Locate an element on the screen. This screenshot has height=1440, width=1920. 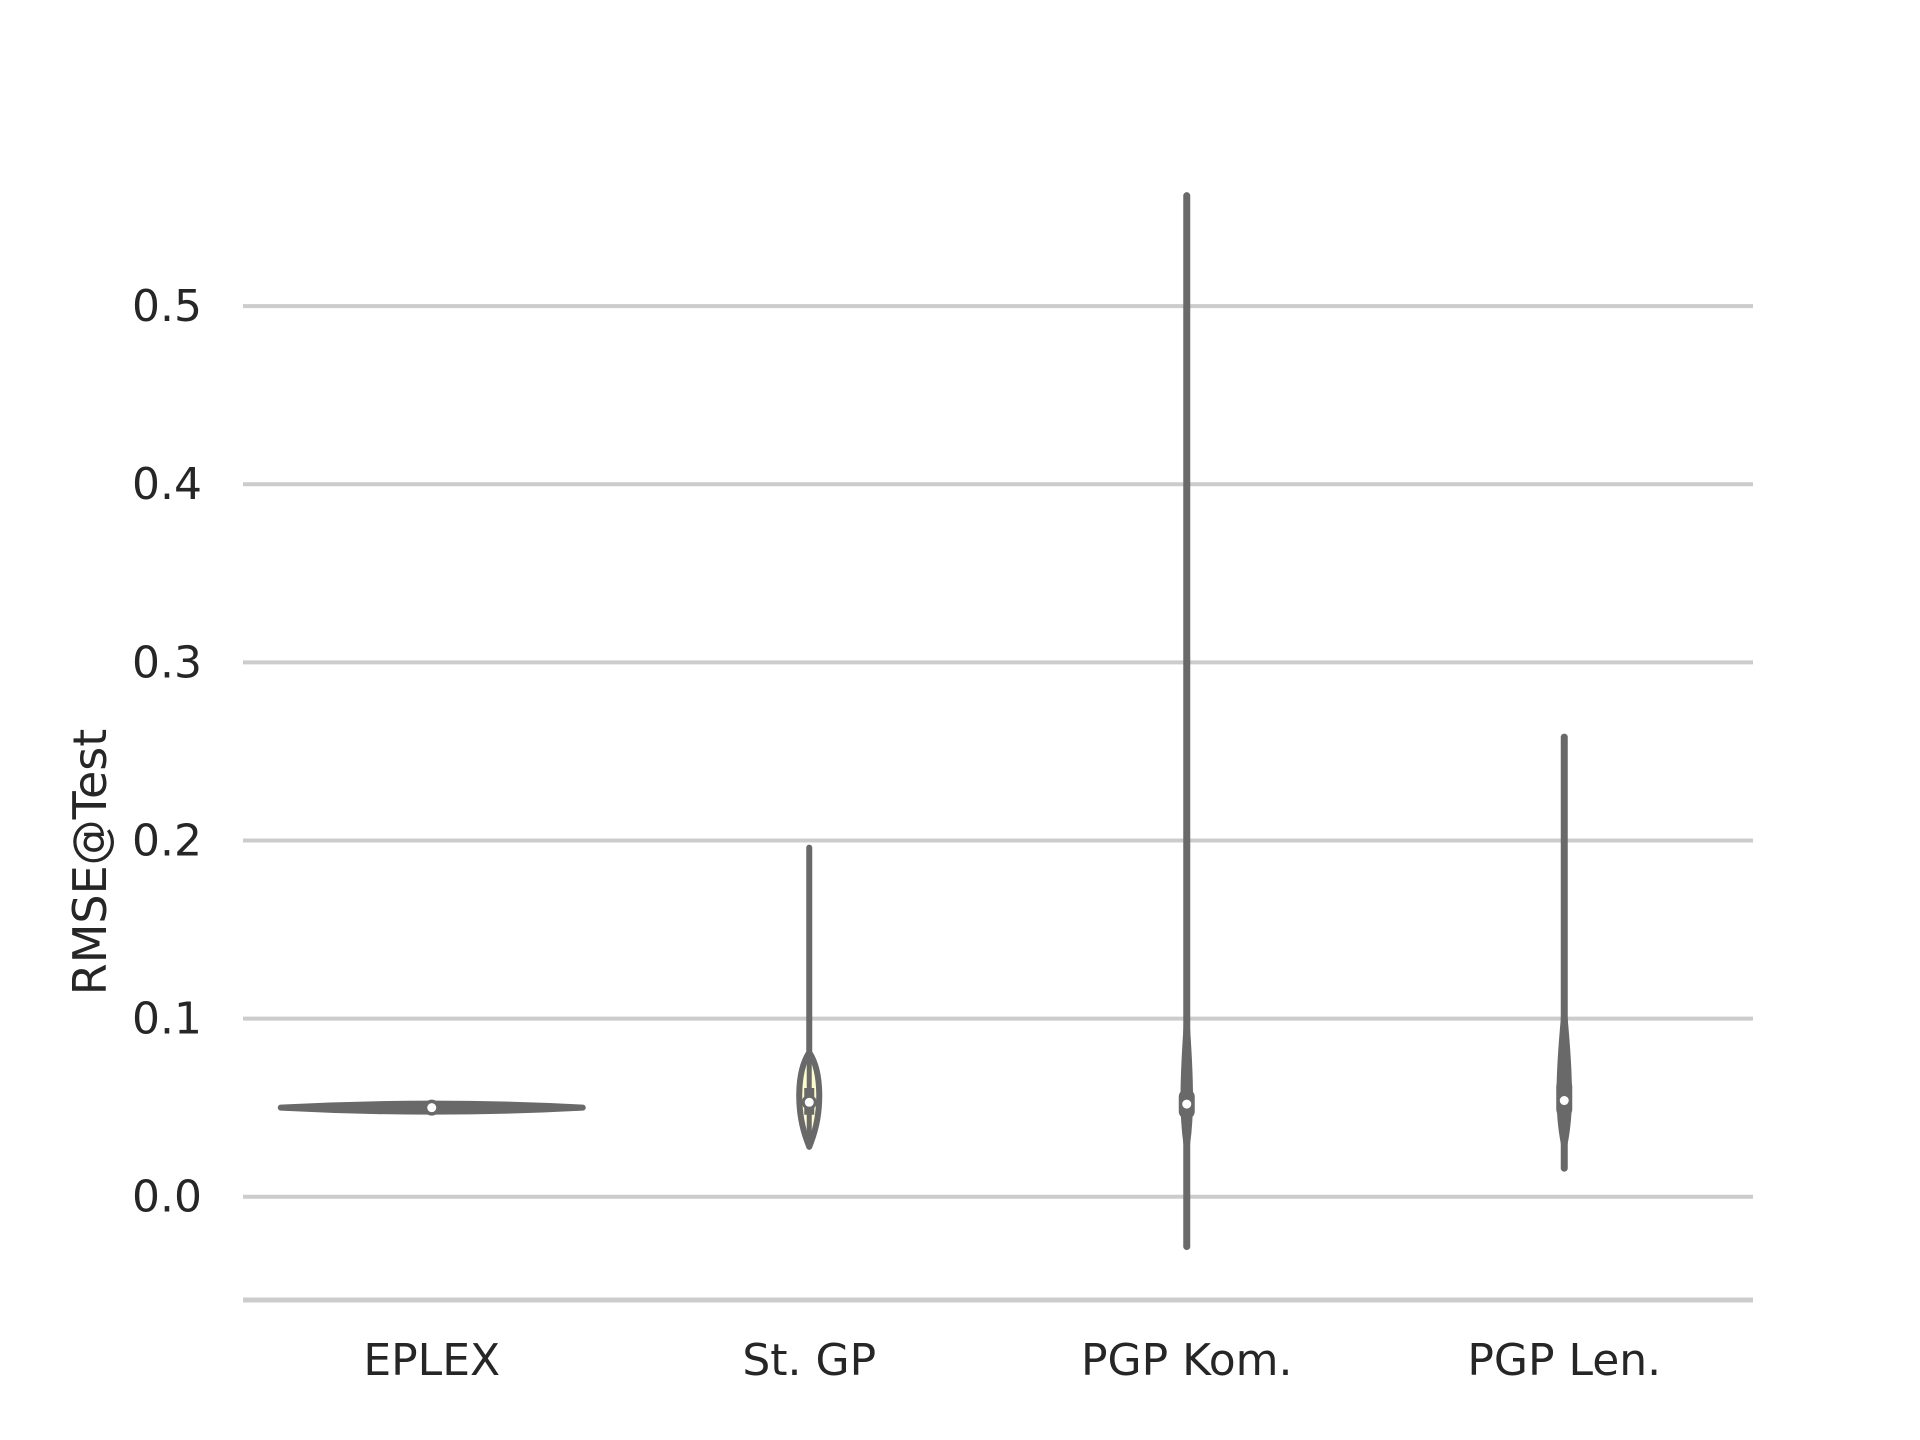
x-tick-label: St. GP is located at coordinates (809, 1360).